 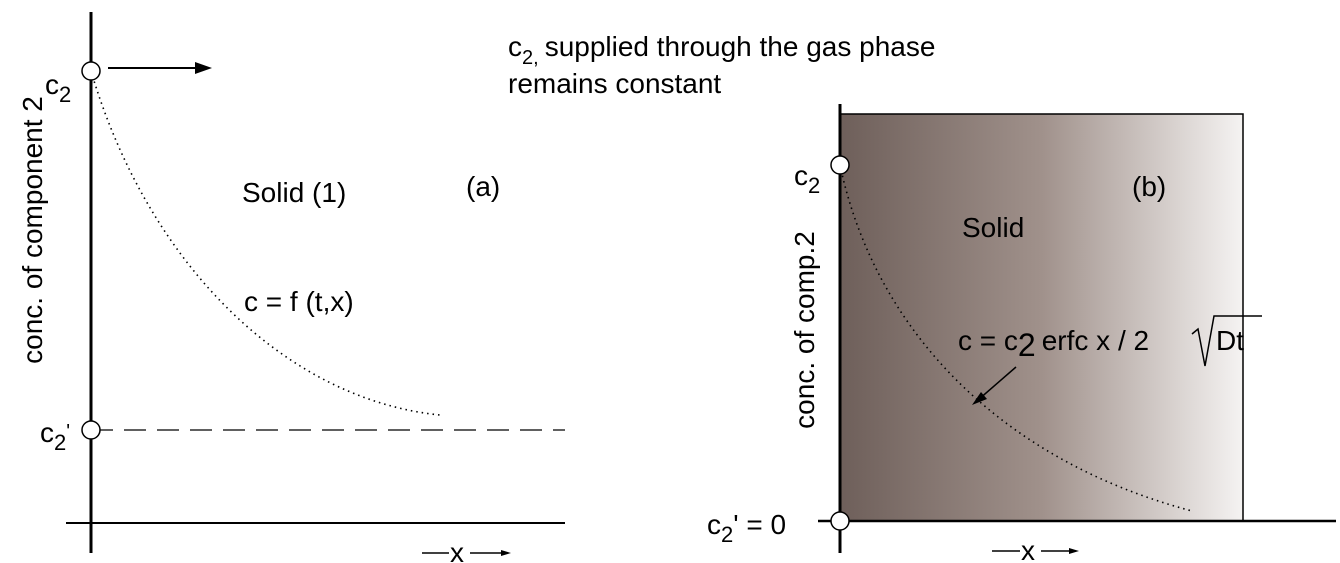 I want to click on y-axis-label-a: conc. of component 2, so click(x=32, y=230).